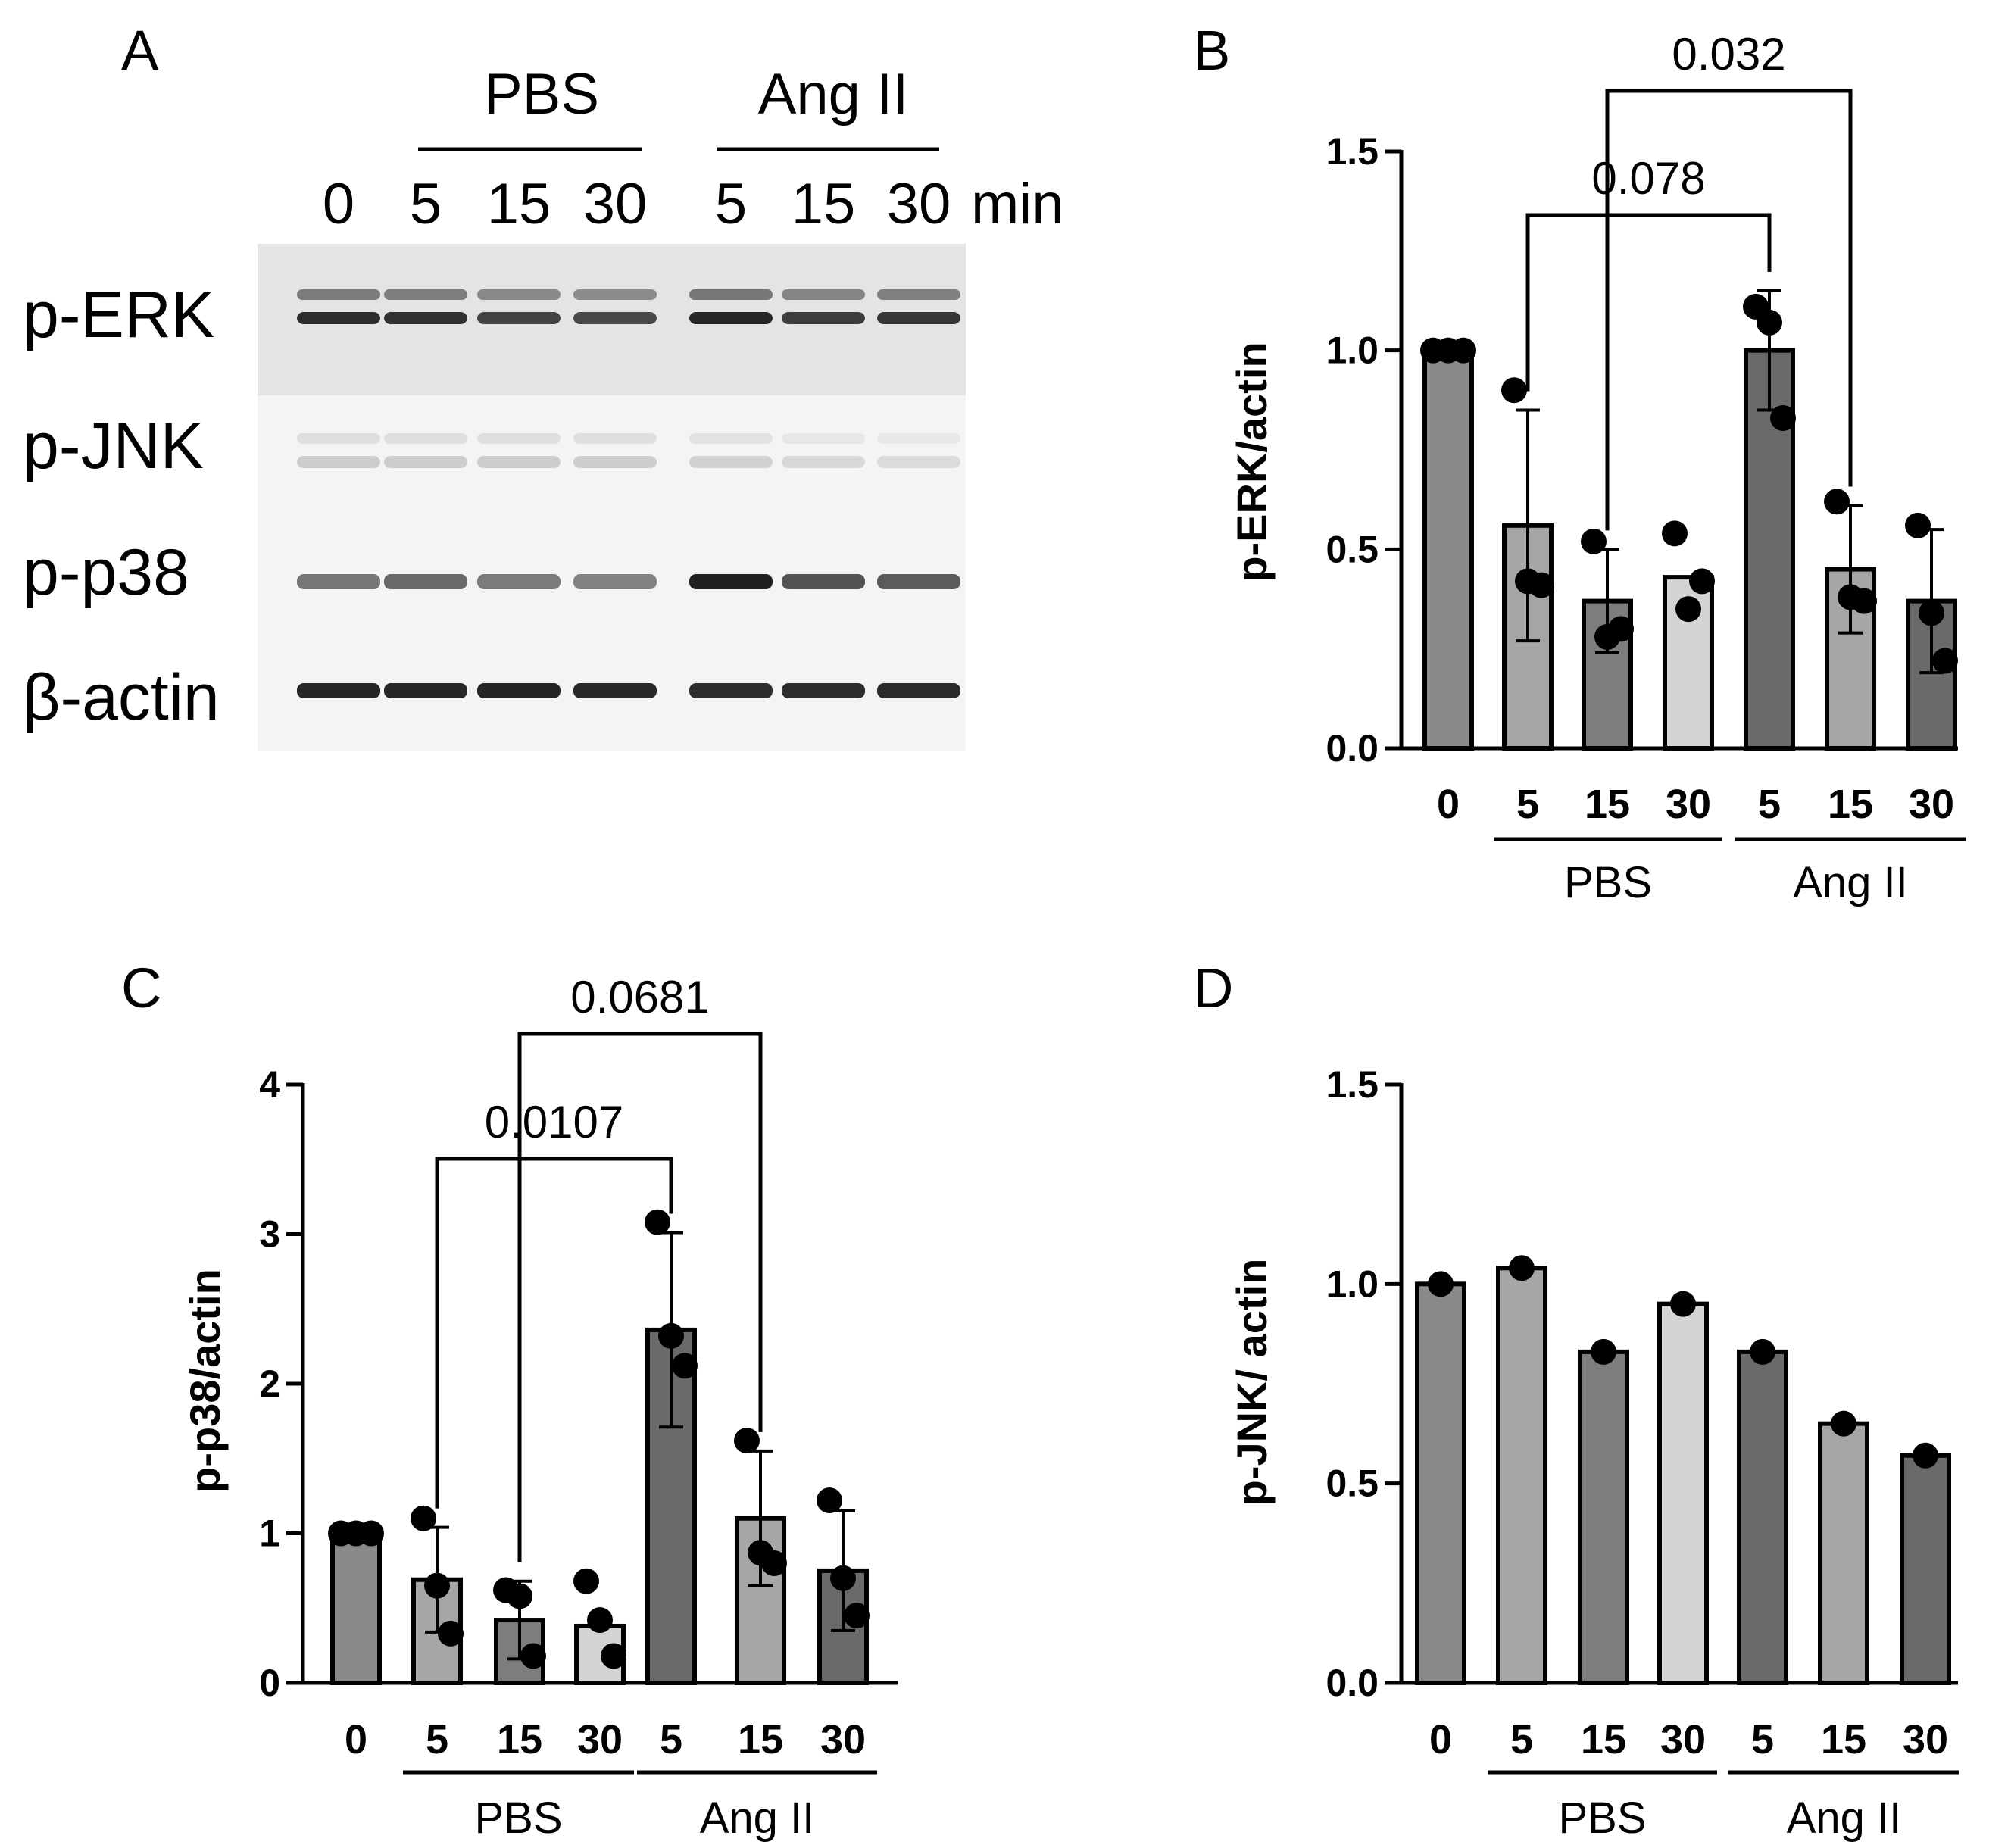  I want to click on y-tick-label: 1.0, so click(1352, 1284).